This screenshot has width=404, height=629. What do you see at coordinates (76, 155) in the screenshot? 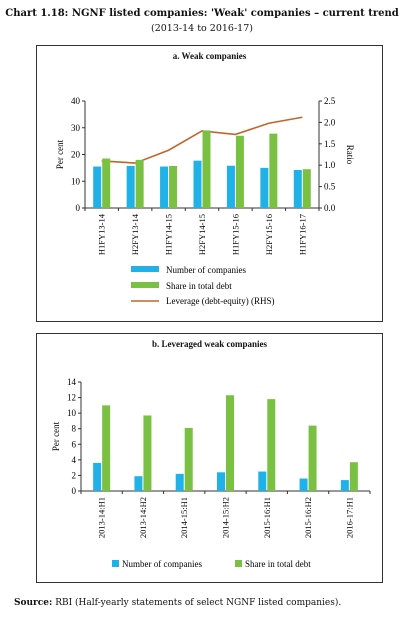
I see `y-tick-label: 20` at bounding box center [76, 155].